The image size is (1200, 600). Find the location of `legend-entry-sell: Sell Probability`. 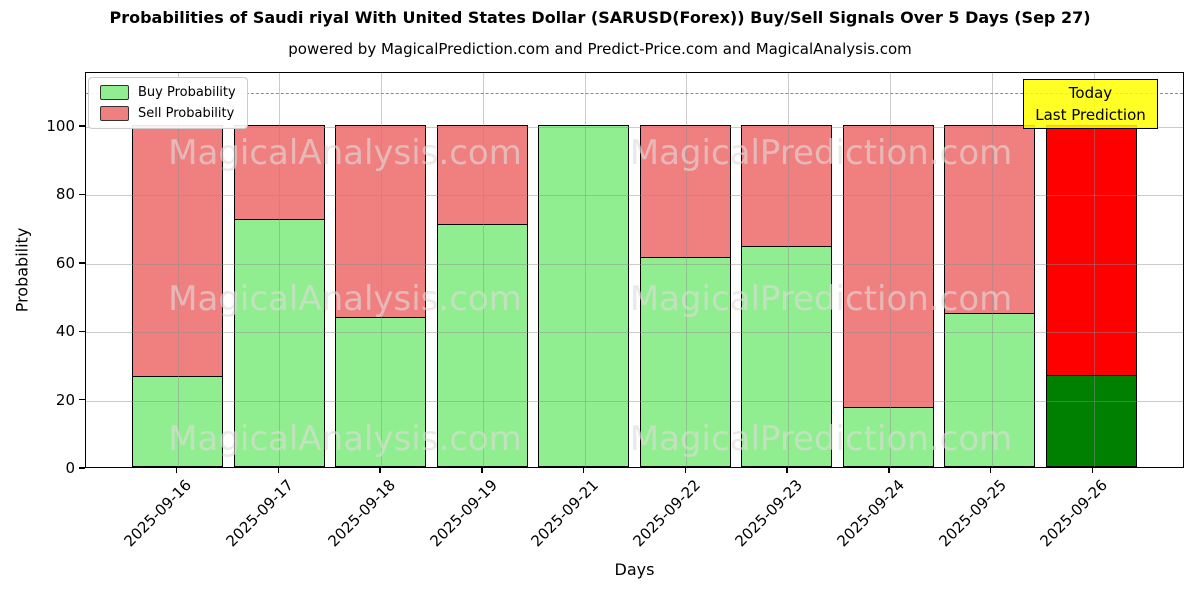

legend-entry-sell: Sell Probability is located at coordinates (168, 113).